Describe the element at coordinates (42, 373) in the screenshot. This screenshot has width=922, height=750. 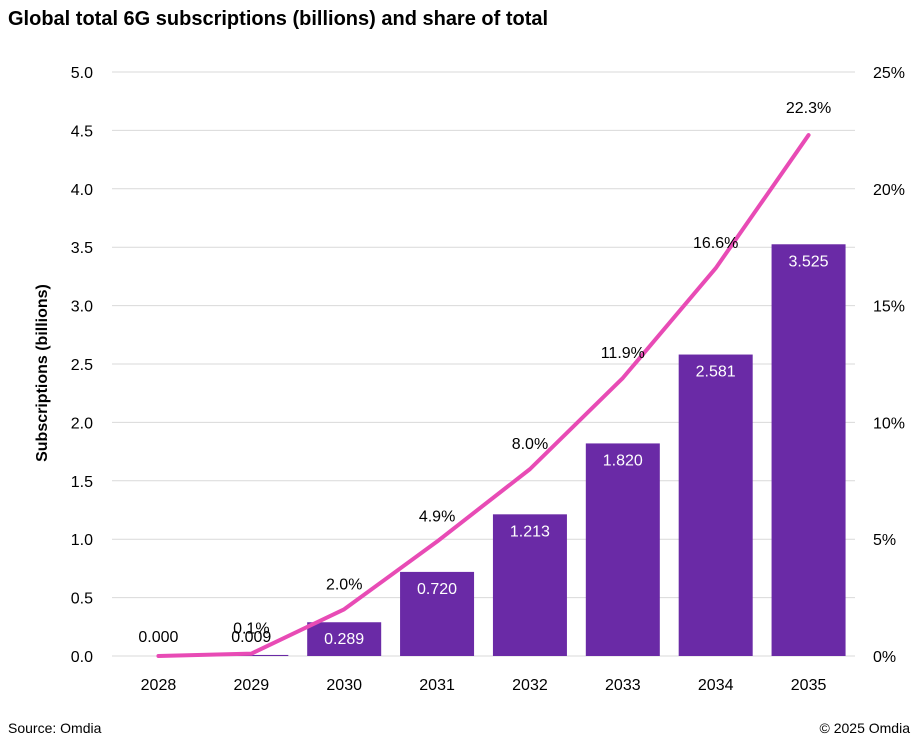
I see `y-axis-label: Subscriptions (billions)` at that location.